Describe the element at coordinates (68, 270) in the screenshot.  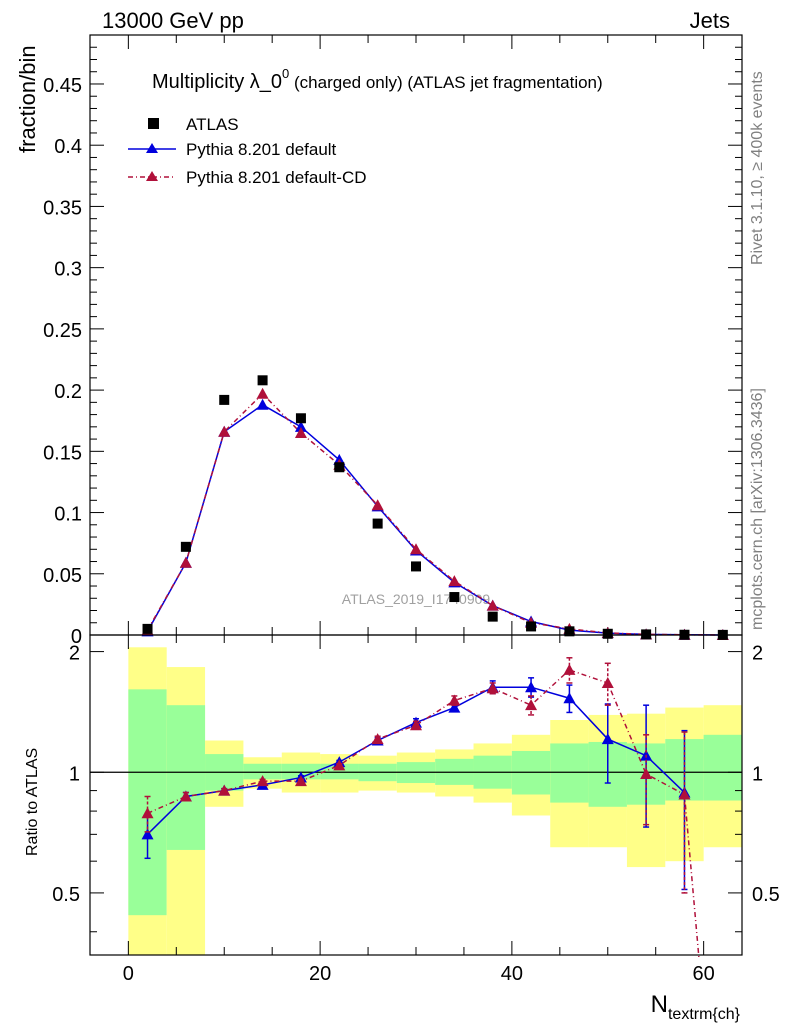
I see `y-tick-label: 0.3` at that location.